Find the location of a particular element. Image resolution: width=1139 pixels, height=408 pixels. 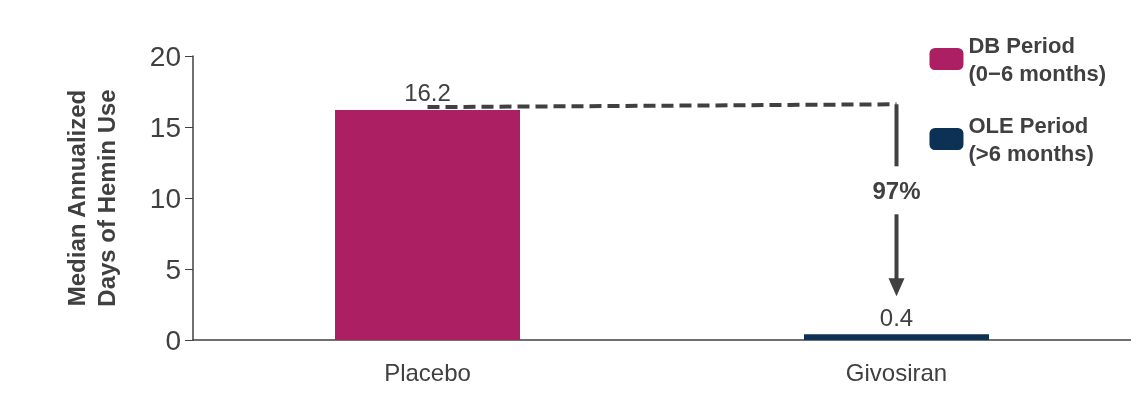

y-tick-label: 10 is located at coordinates (165, 198).